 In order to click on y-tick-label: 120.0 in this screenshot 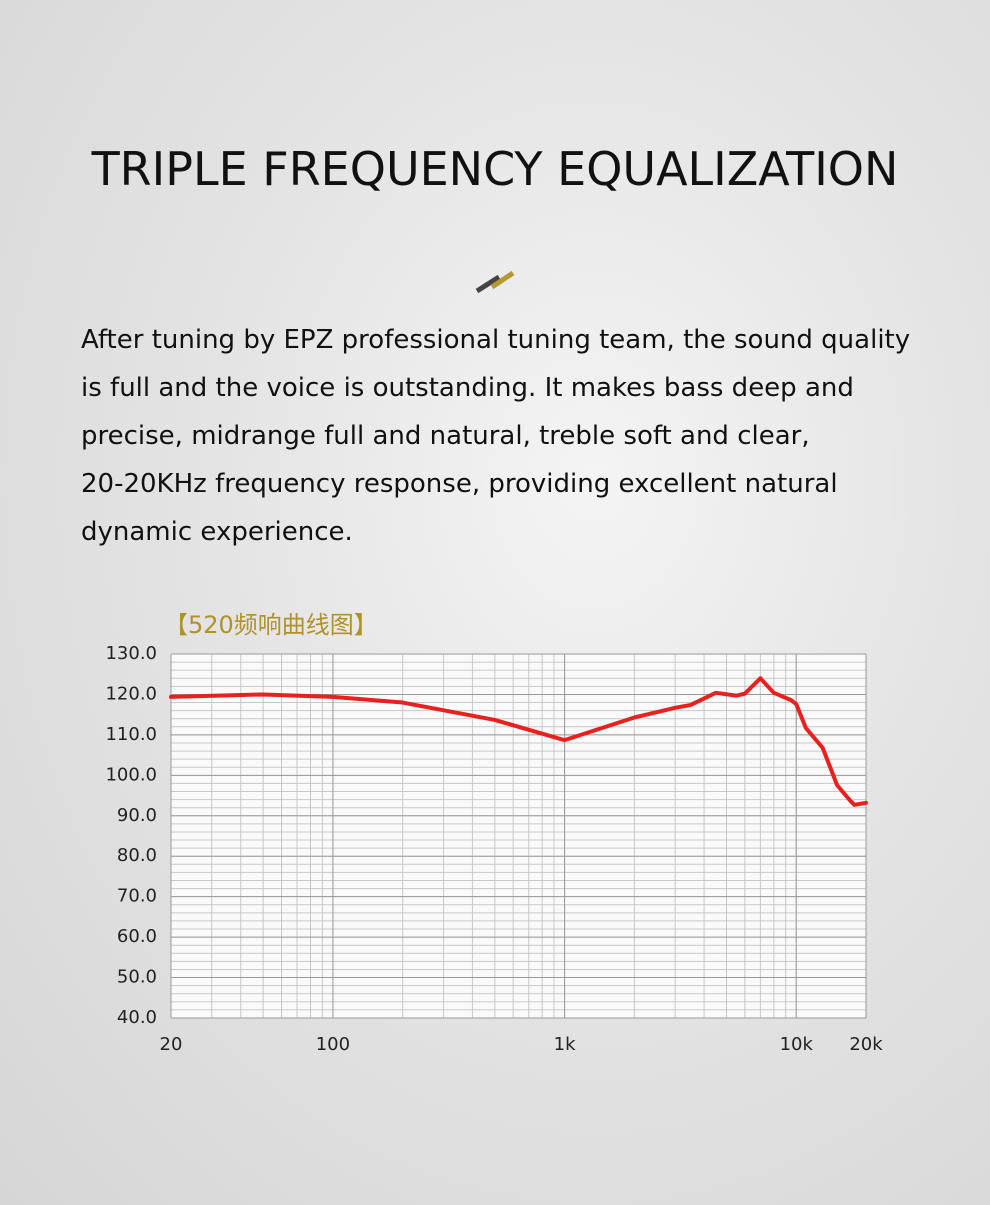, I will do `click(131, 693)`.